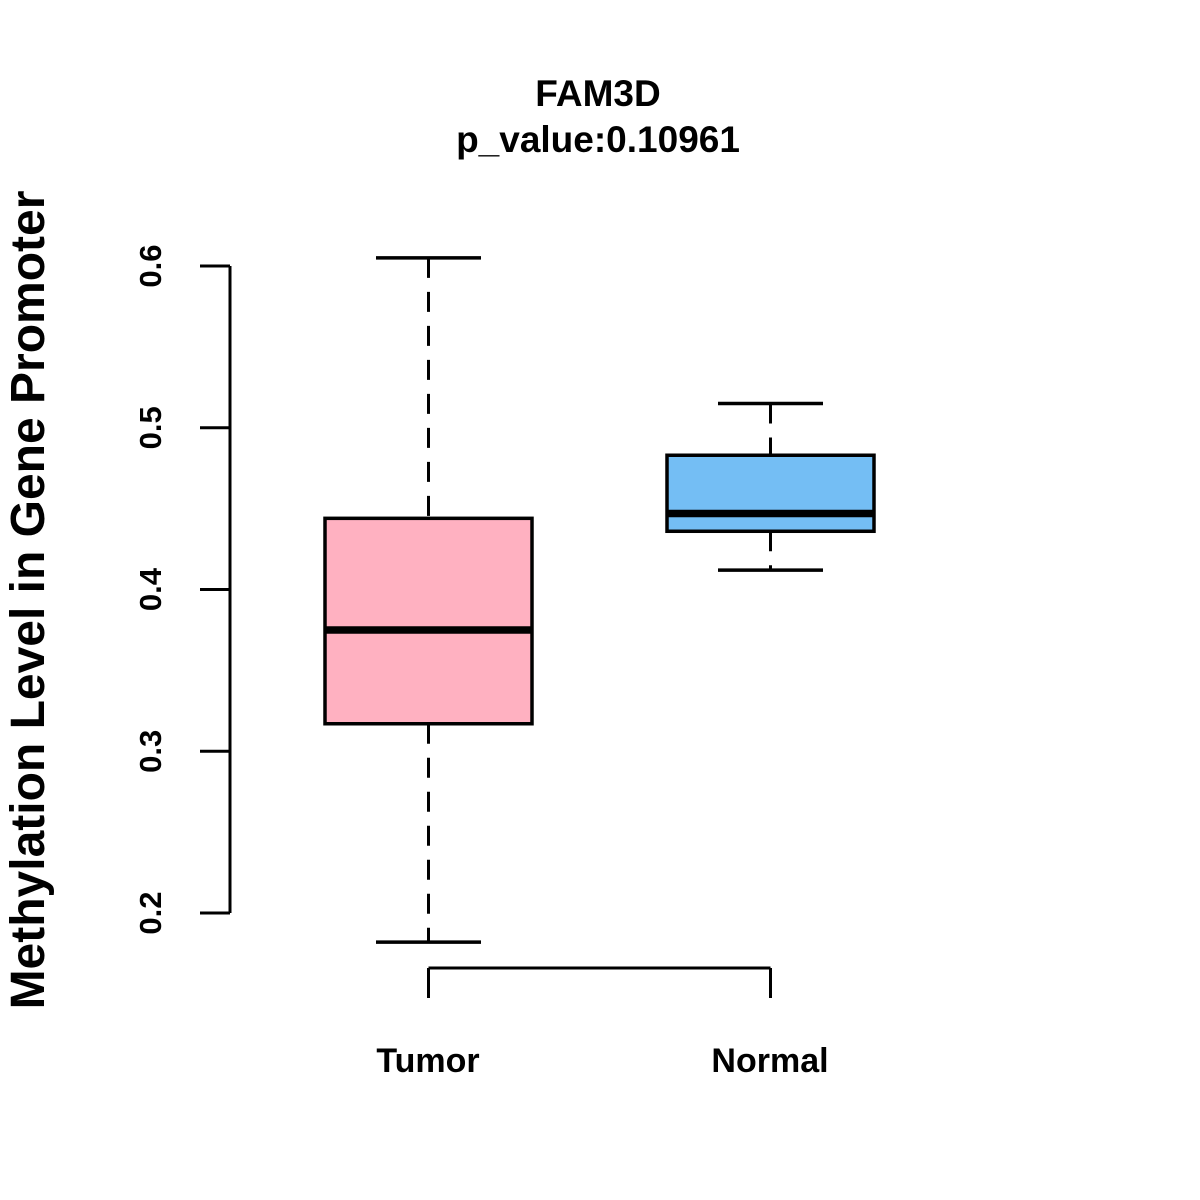  What do you see at coordinates (598, 139) in the screenshot?
I see `chart-subtitle: p_value:0.10961` at bounding box center [598, 139].